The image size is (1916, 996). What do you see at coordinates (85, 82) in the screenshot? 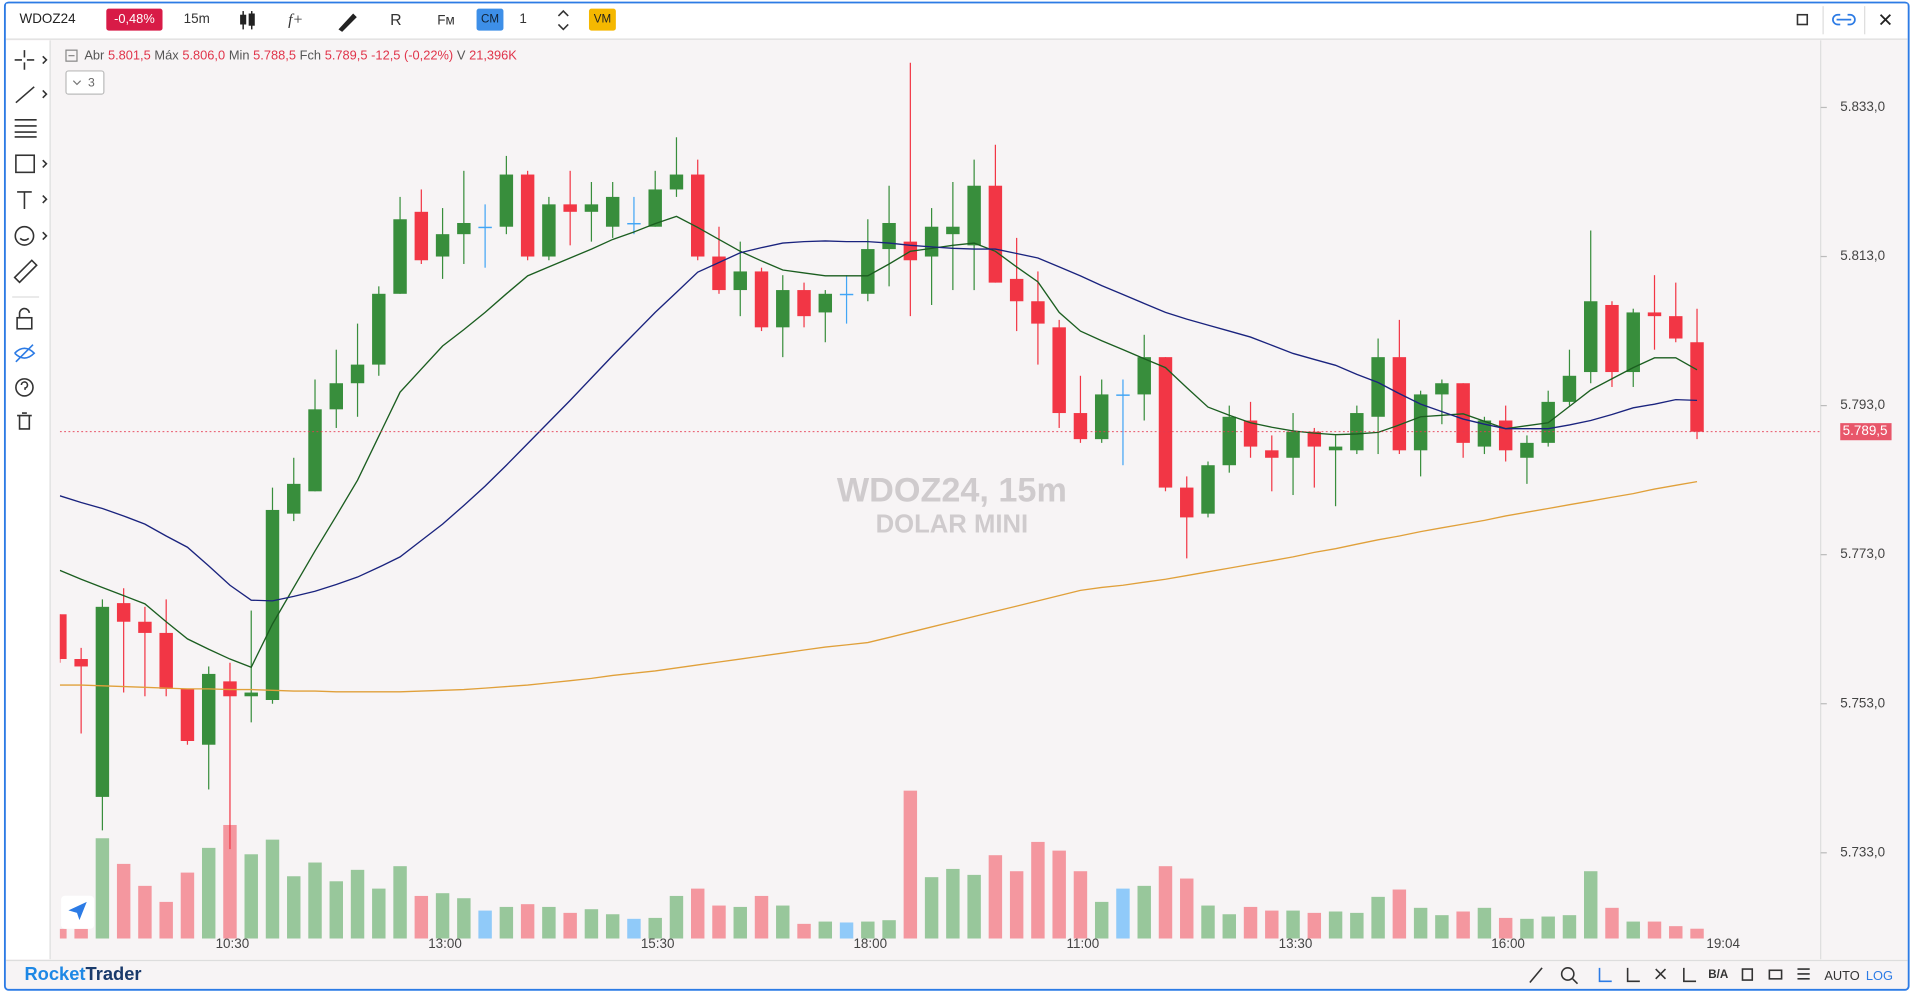
I see `indicators-toggle` at bounding box center [85, 82].